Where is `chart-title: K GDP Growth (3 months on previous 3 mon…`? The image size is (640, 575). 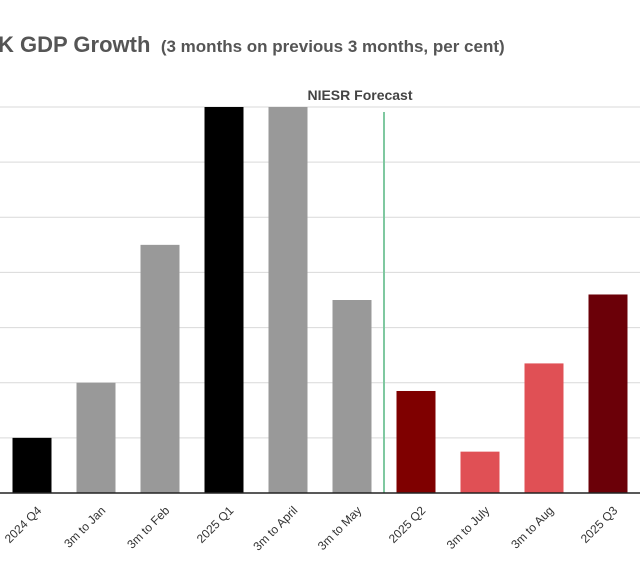
chart-title: K GDP Growth (3 months on previous 3 mon… is located at coordinates (252, 44).